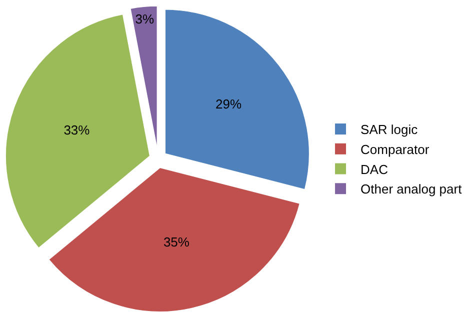 The height and width of the screenshot is (318, 474). Describe the element at coordinates (77, 130) in the screenshot. I see `data-label: 33%` at that location.